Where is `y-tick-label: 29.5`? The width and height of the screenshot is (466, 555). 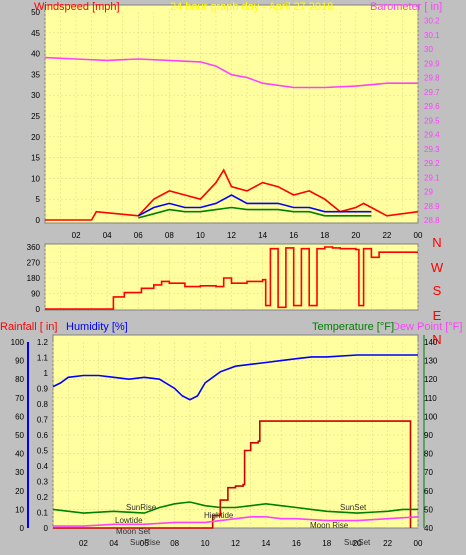
y-tick-label: 29.5 is located at coordinates (432, 120).